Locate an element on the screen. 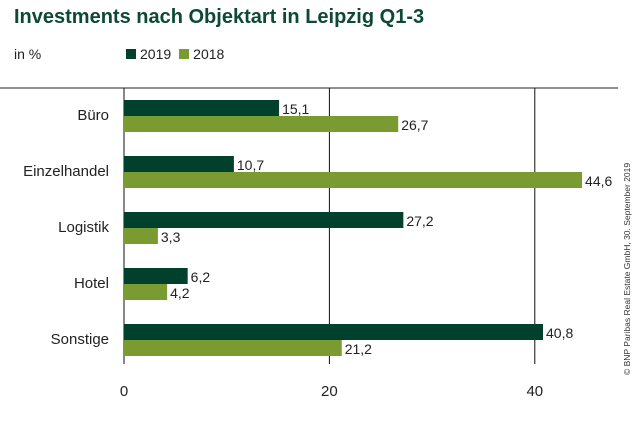  legend-label-2019: 2019 is located at coordinates (156, 54).